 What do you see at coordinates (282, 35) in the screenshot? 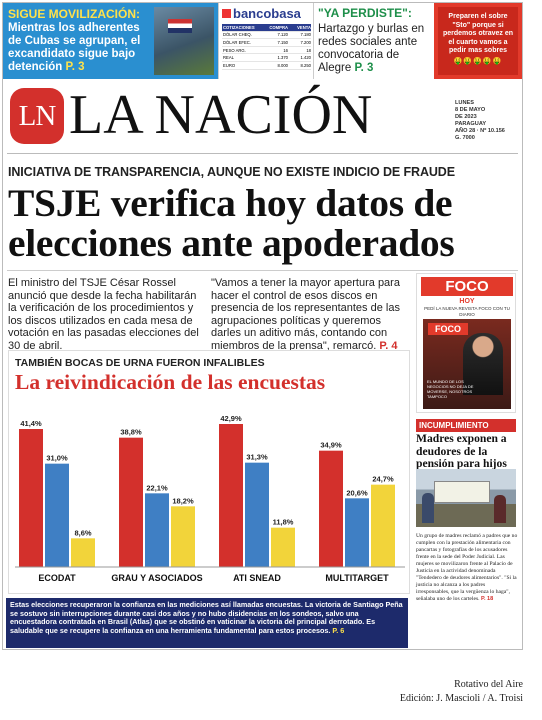
I see `buy-rate: 7.120` at bounding box center [282, 35].